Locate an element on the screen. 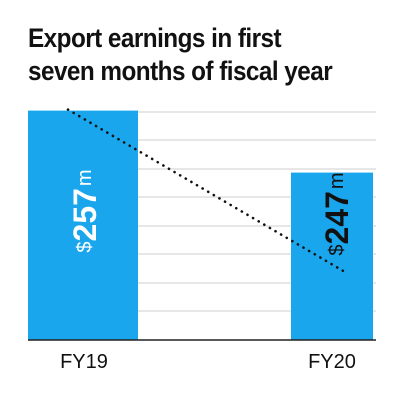 The width and height of the screenshot is (400, 400). value-label-fy19: $257m is located at coordinates (85, 210).